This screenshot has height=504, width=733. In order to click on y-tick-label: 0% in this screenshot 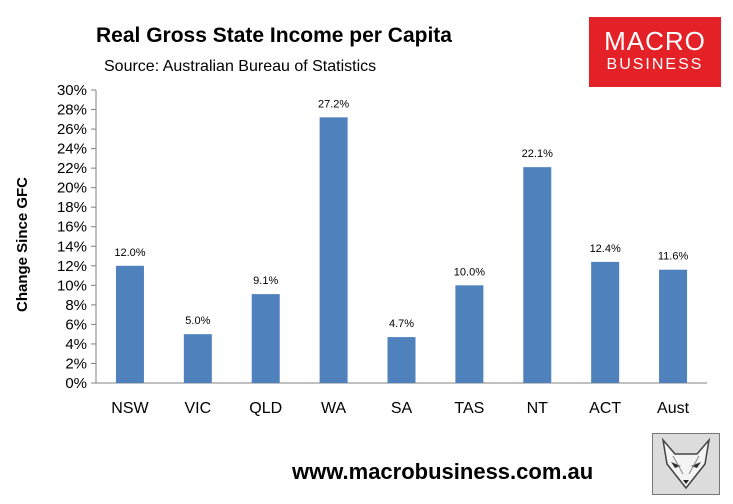, I will do `click(76, 383)`.